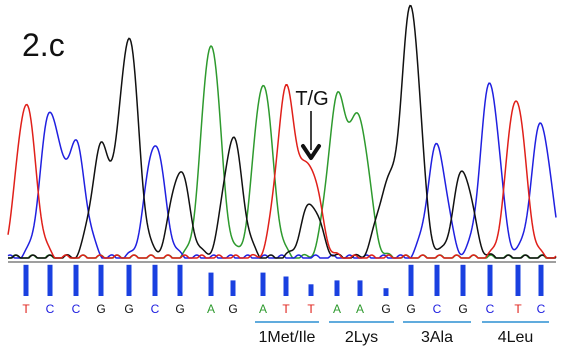 This screenshot has height=354, width=561. What do you see at coordinates (437, 337) in the screenshot?
I see `codon-label: 3Ala` at bounding box center [437, 337].